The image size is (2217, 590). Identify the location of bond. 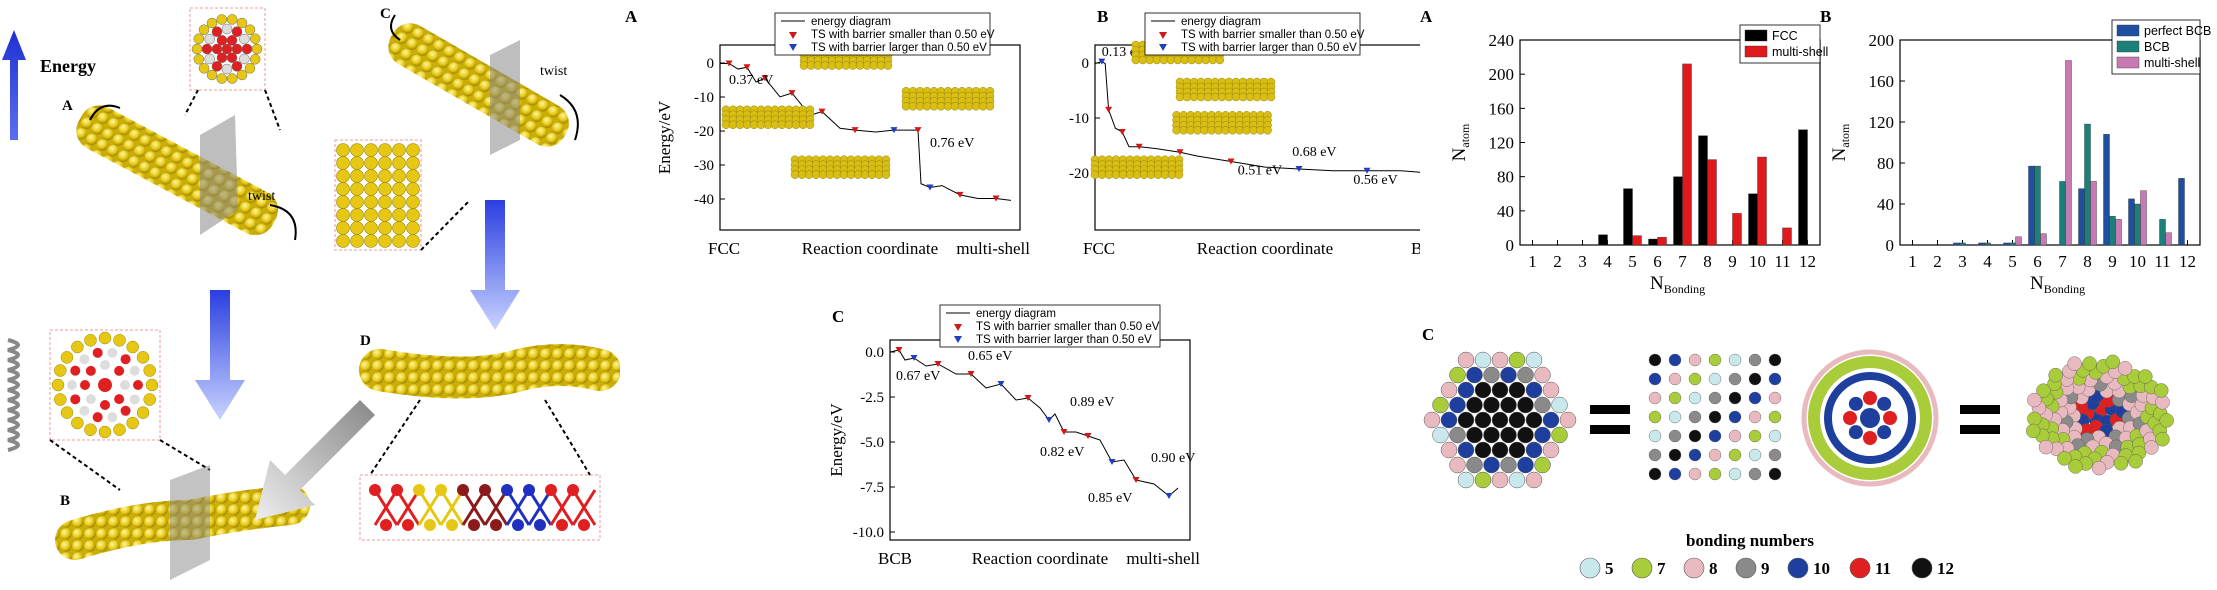
(474, 507).